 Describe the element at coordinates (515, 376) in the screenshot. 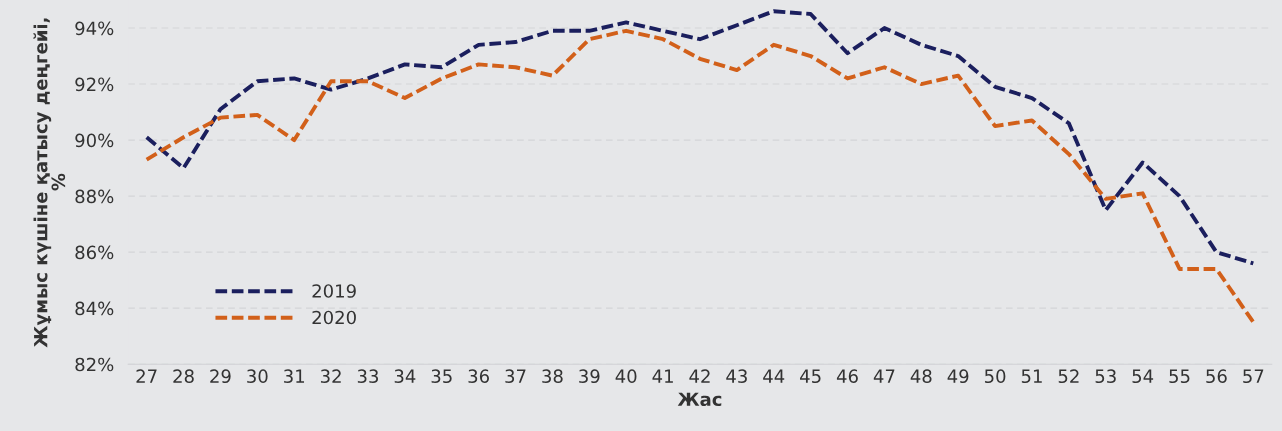

I see `x-tick-label: 37` at that location.